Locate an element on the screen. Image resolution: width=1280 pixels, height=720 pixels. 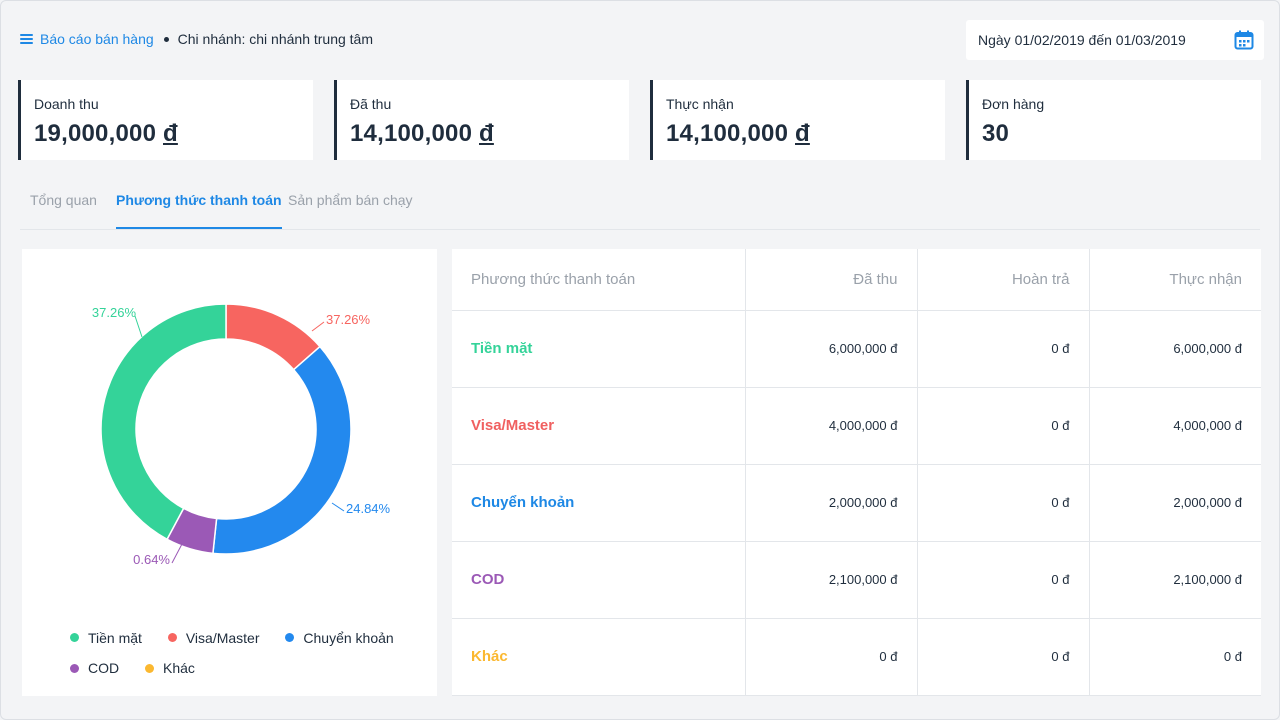
table-row: Tiền mặt 6,000,000 đ 0 đ 6,000,000 đ is located at coordinates (856, 349).